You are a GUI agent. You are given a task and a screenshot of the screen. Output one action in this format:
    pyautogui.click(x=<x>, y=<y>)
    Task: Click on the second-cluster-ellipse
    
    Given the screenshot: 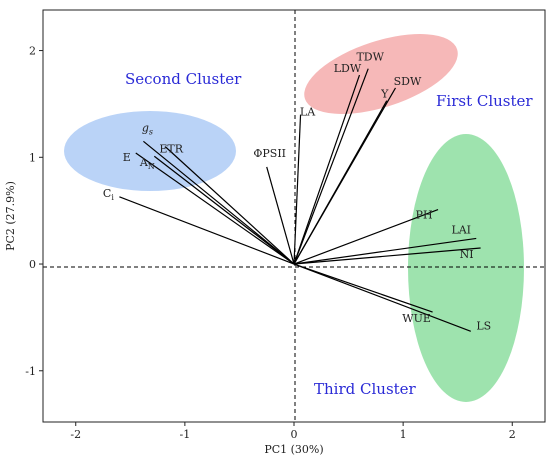 What is the action you would take?
    pyautogui.click(x=150, y=151)
    